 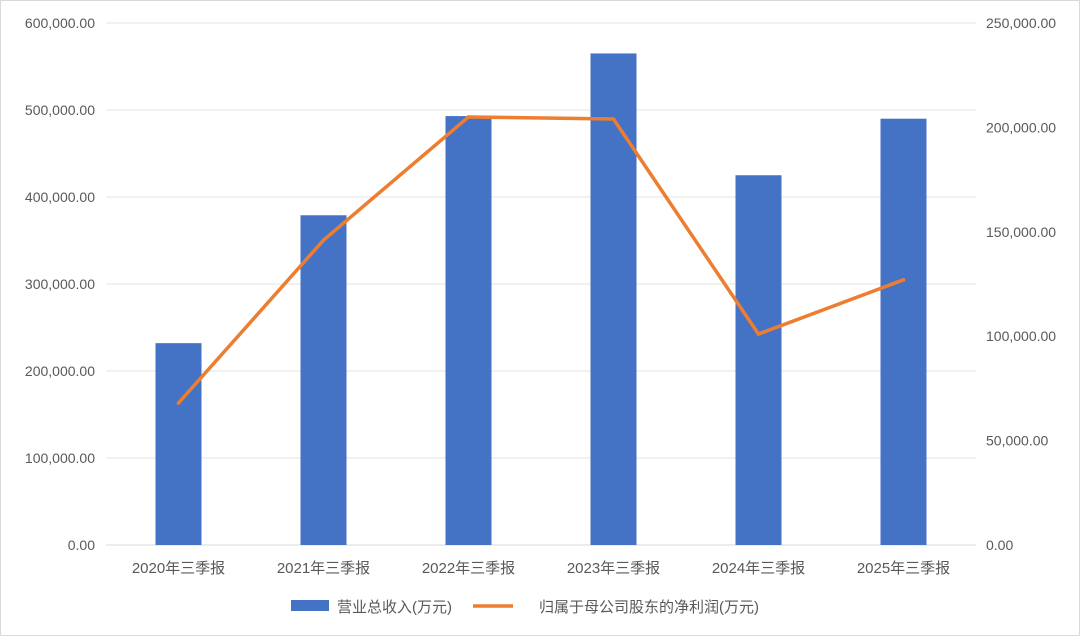 I want to click on y-right-tick-label: 250,000.00, so click(x=1021, y=23).